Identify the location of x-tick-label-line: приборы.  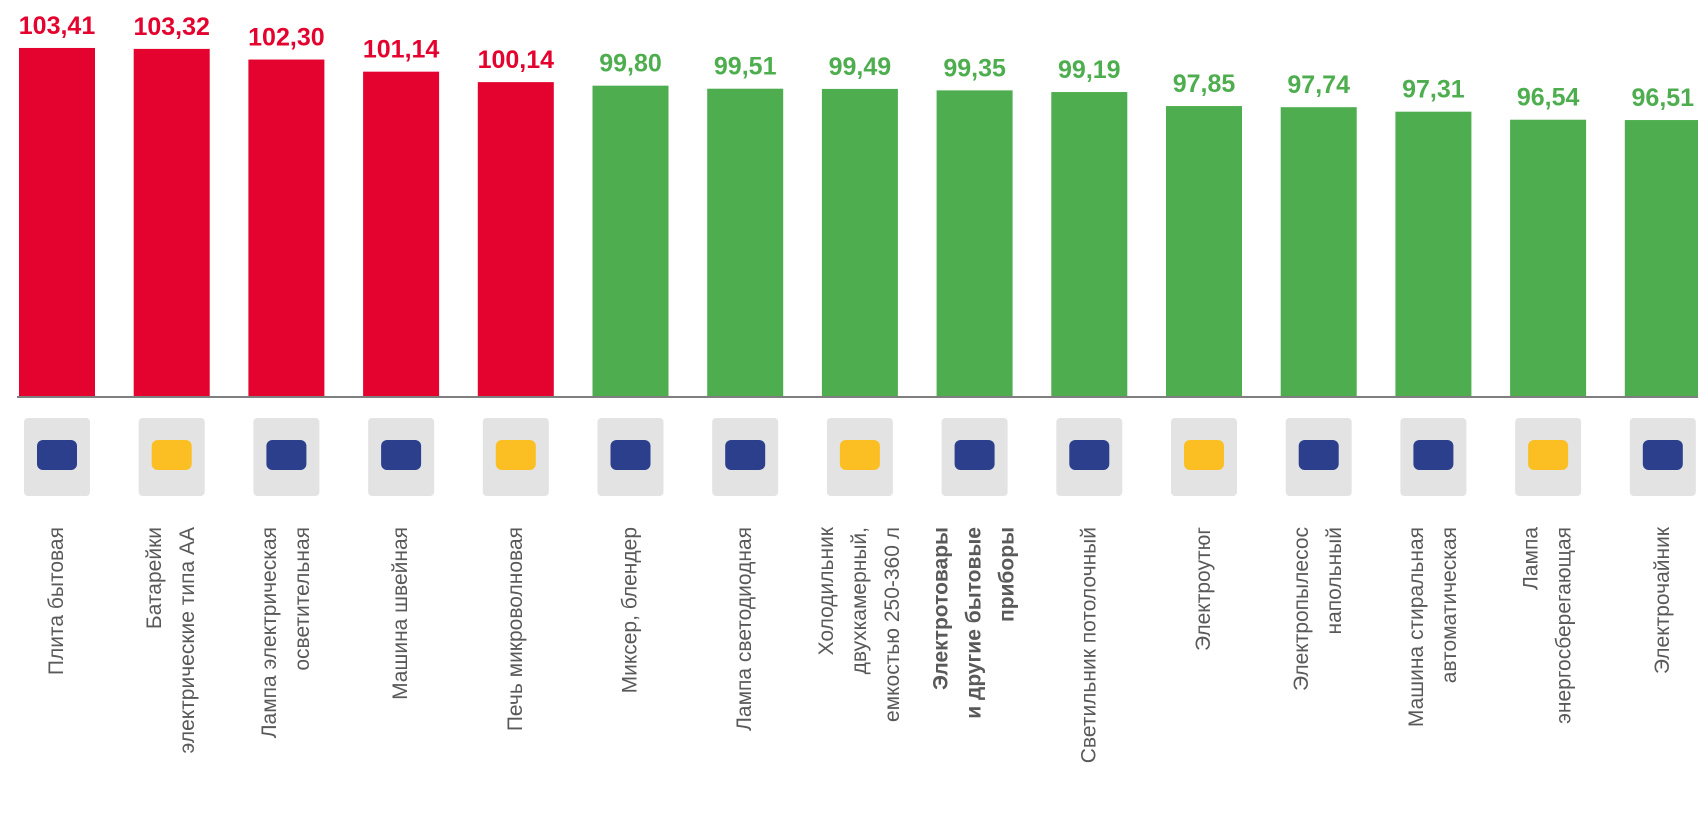
(1006, 574).